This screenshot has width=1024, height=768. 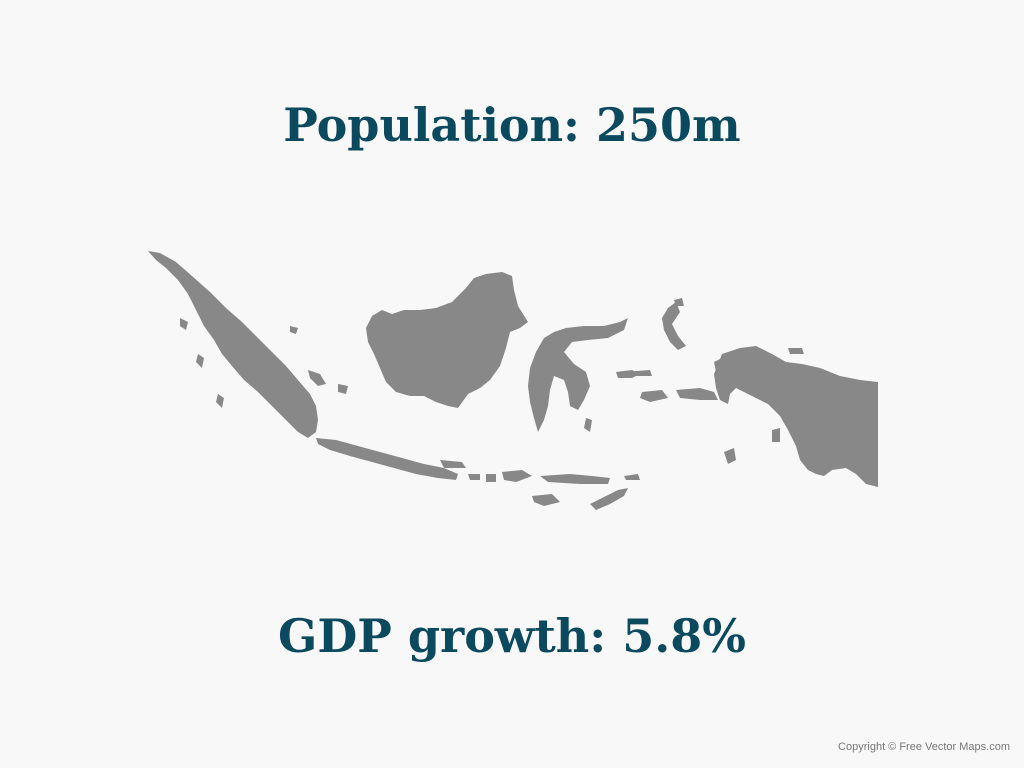 What do you see at coordinates (512, 125) in the screenshot?
I see `population-headline: Population: 250m` at bounding box center [512, 125].